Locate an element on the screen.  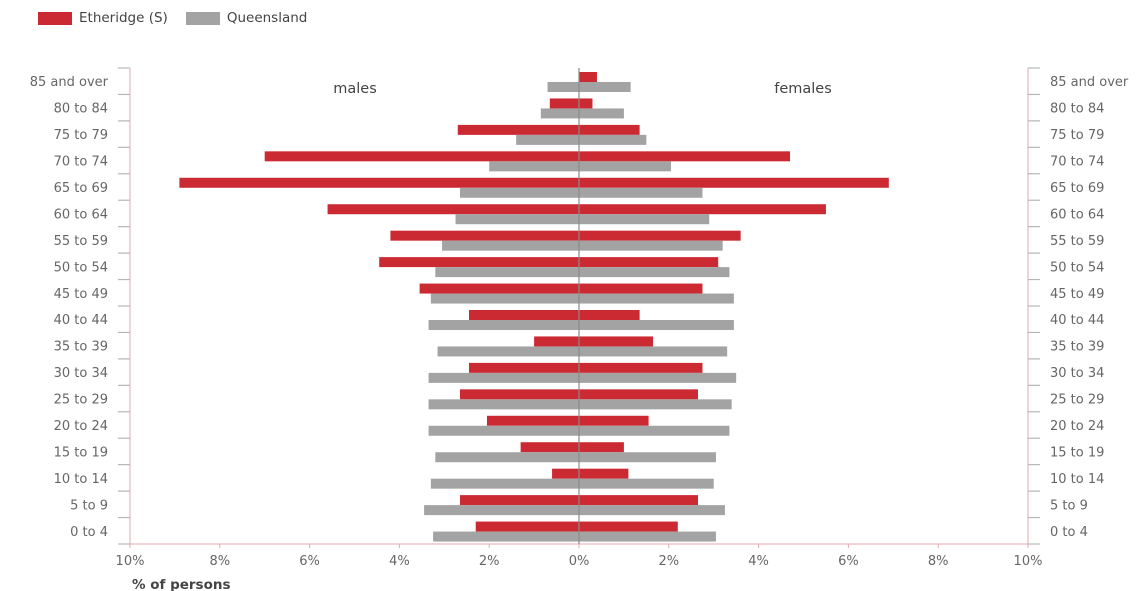
age-label-left: 15 to 19 is located at coordinates (81, 452).